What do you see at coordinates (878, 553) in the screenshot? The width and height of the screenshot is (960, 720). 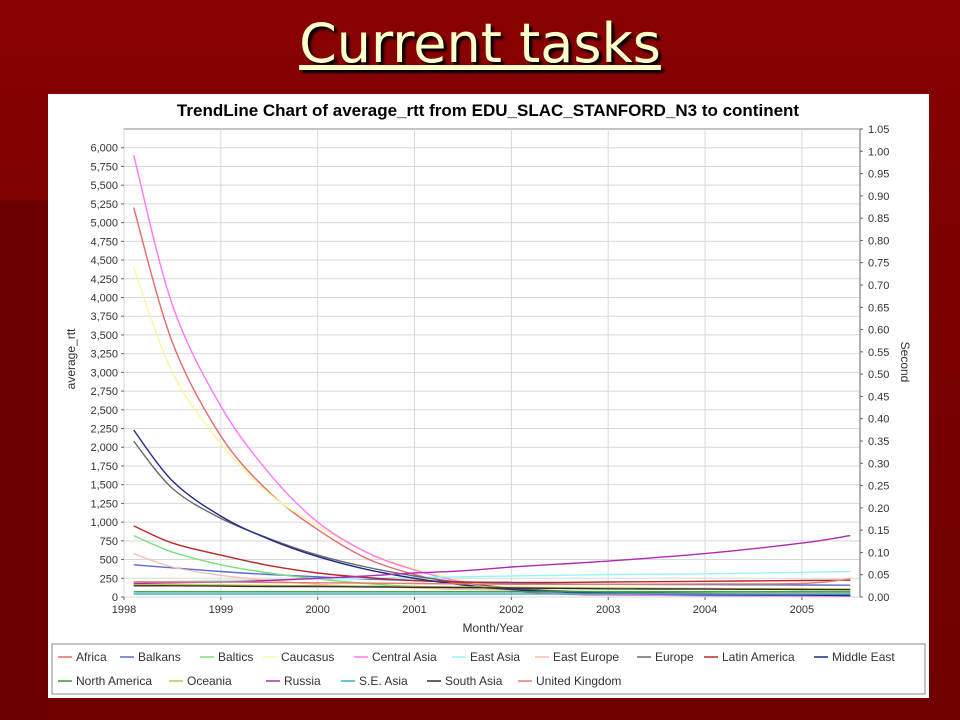 I see `y2-tick-label: 0.10` at bounding box center [878, 553].